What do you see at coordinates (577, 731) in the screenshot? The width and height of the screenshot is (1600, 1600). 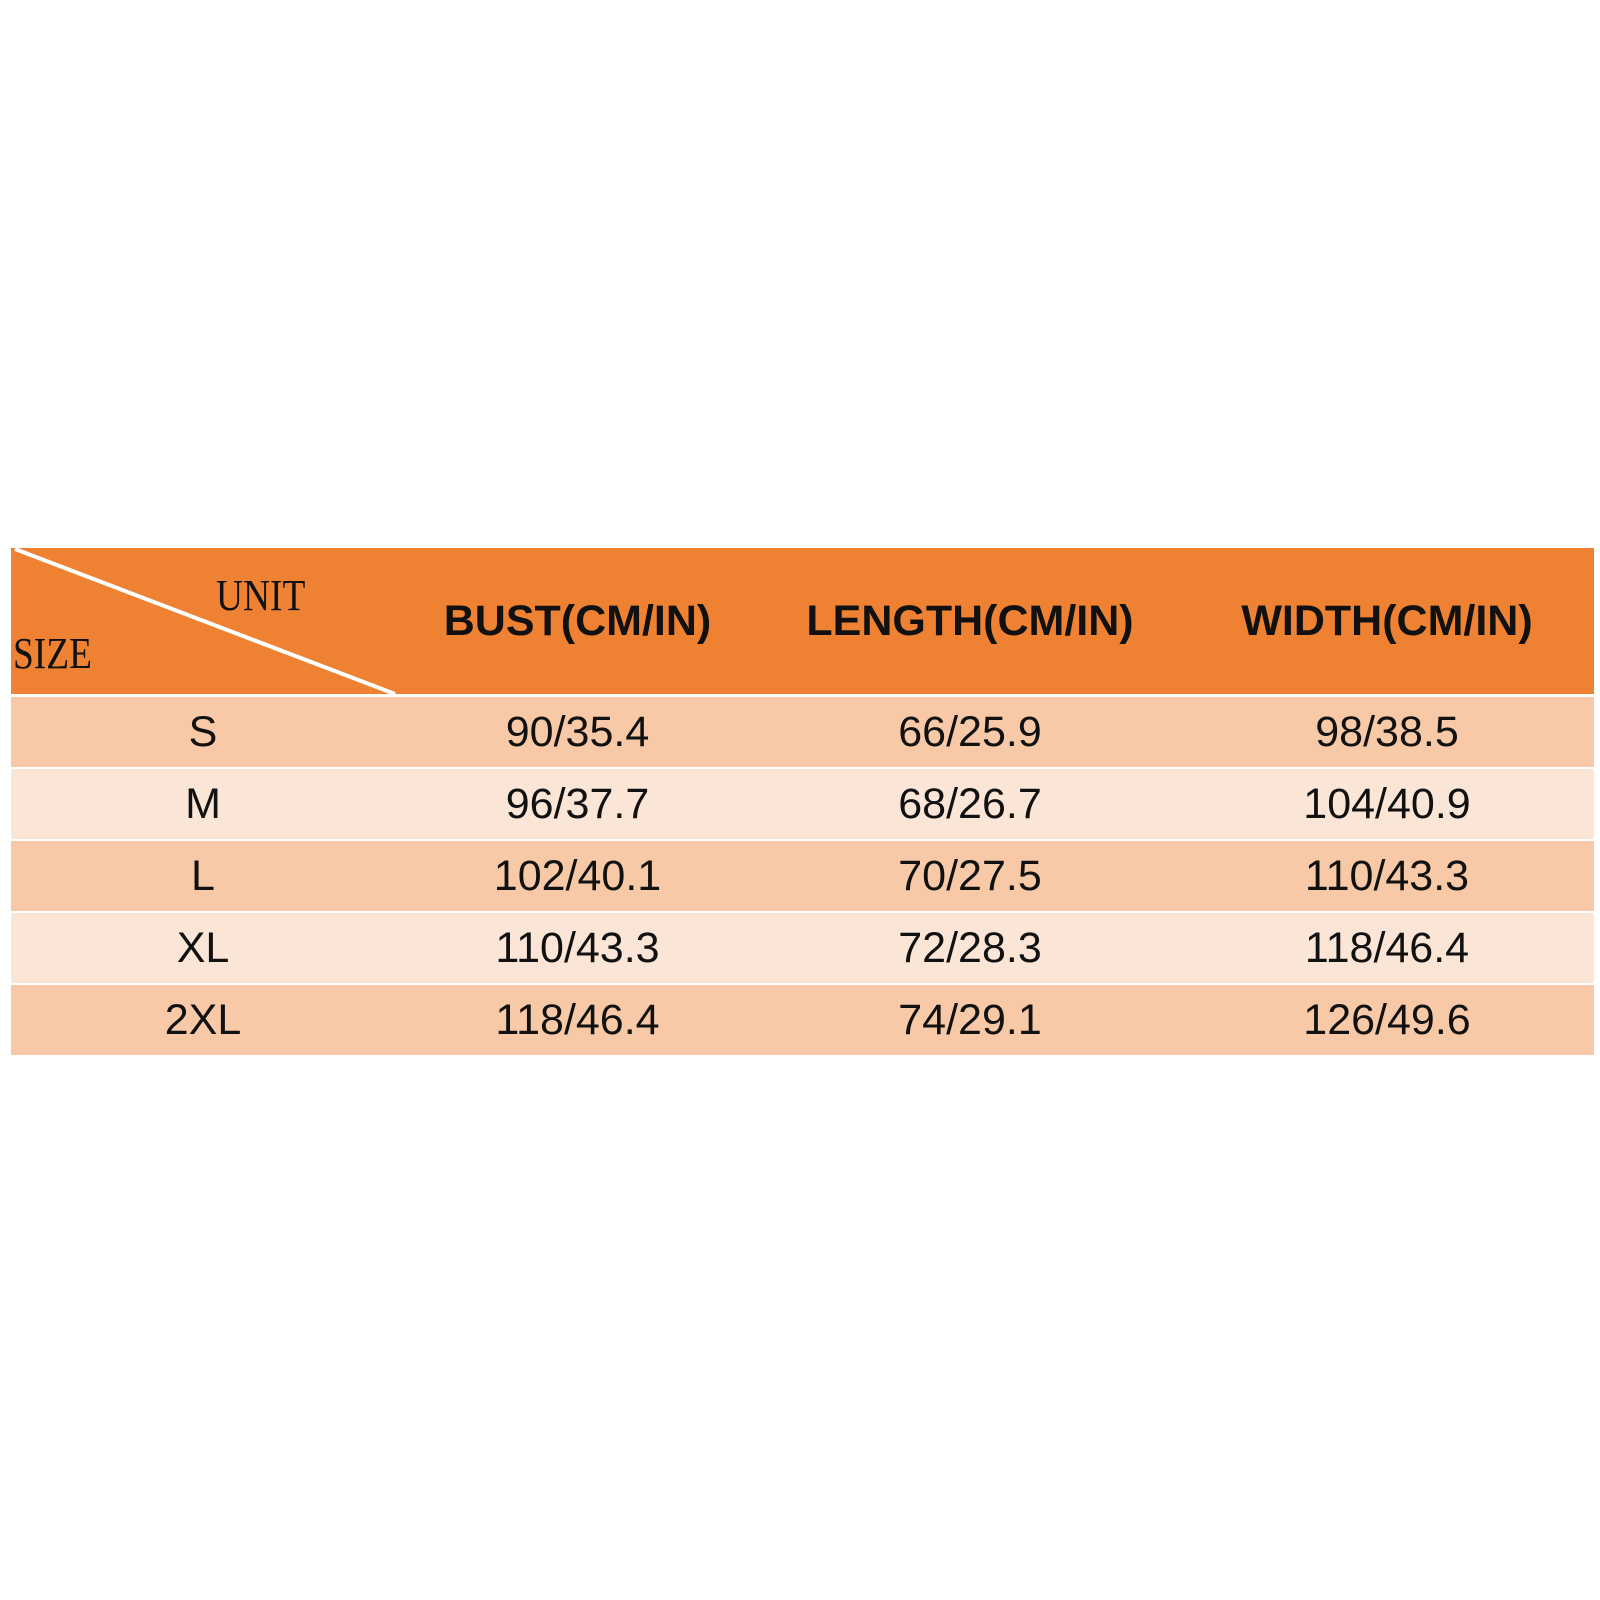 I see `cell-bust: 90/35.4` at bounding box center [577, 731].